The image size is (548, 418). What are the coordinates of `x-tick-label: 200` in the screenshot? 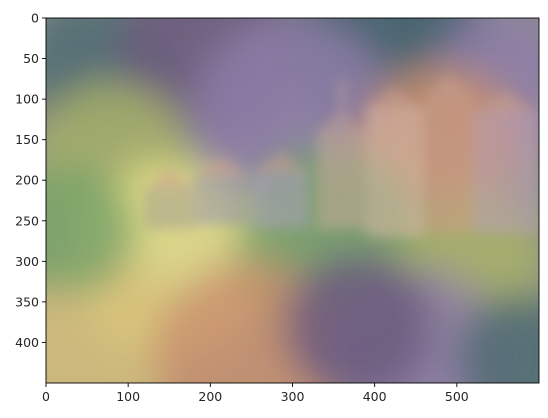 It's located at (210, 396).